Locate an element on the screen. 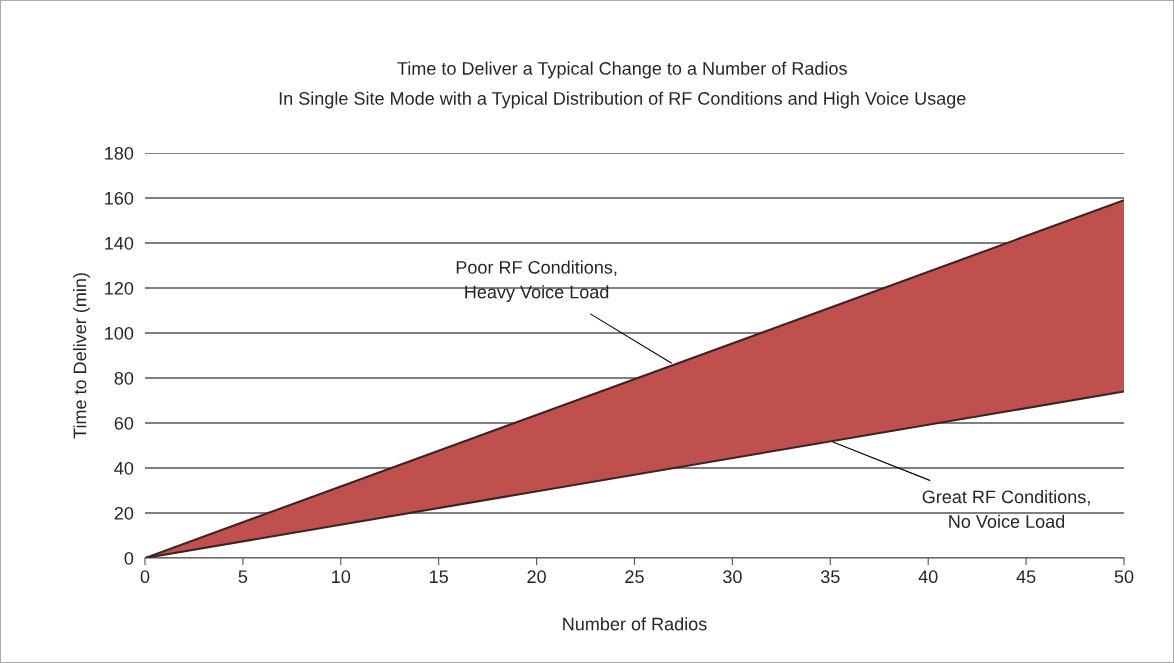 This screenshot has height=663, width=1174. x-tick-label: 45 is located at coordinates (1026, 577).